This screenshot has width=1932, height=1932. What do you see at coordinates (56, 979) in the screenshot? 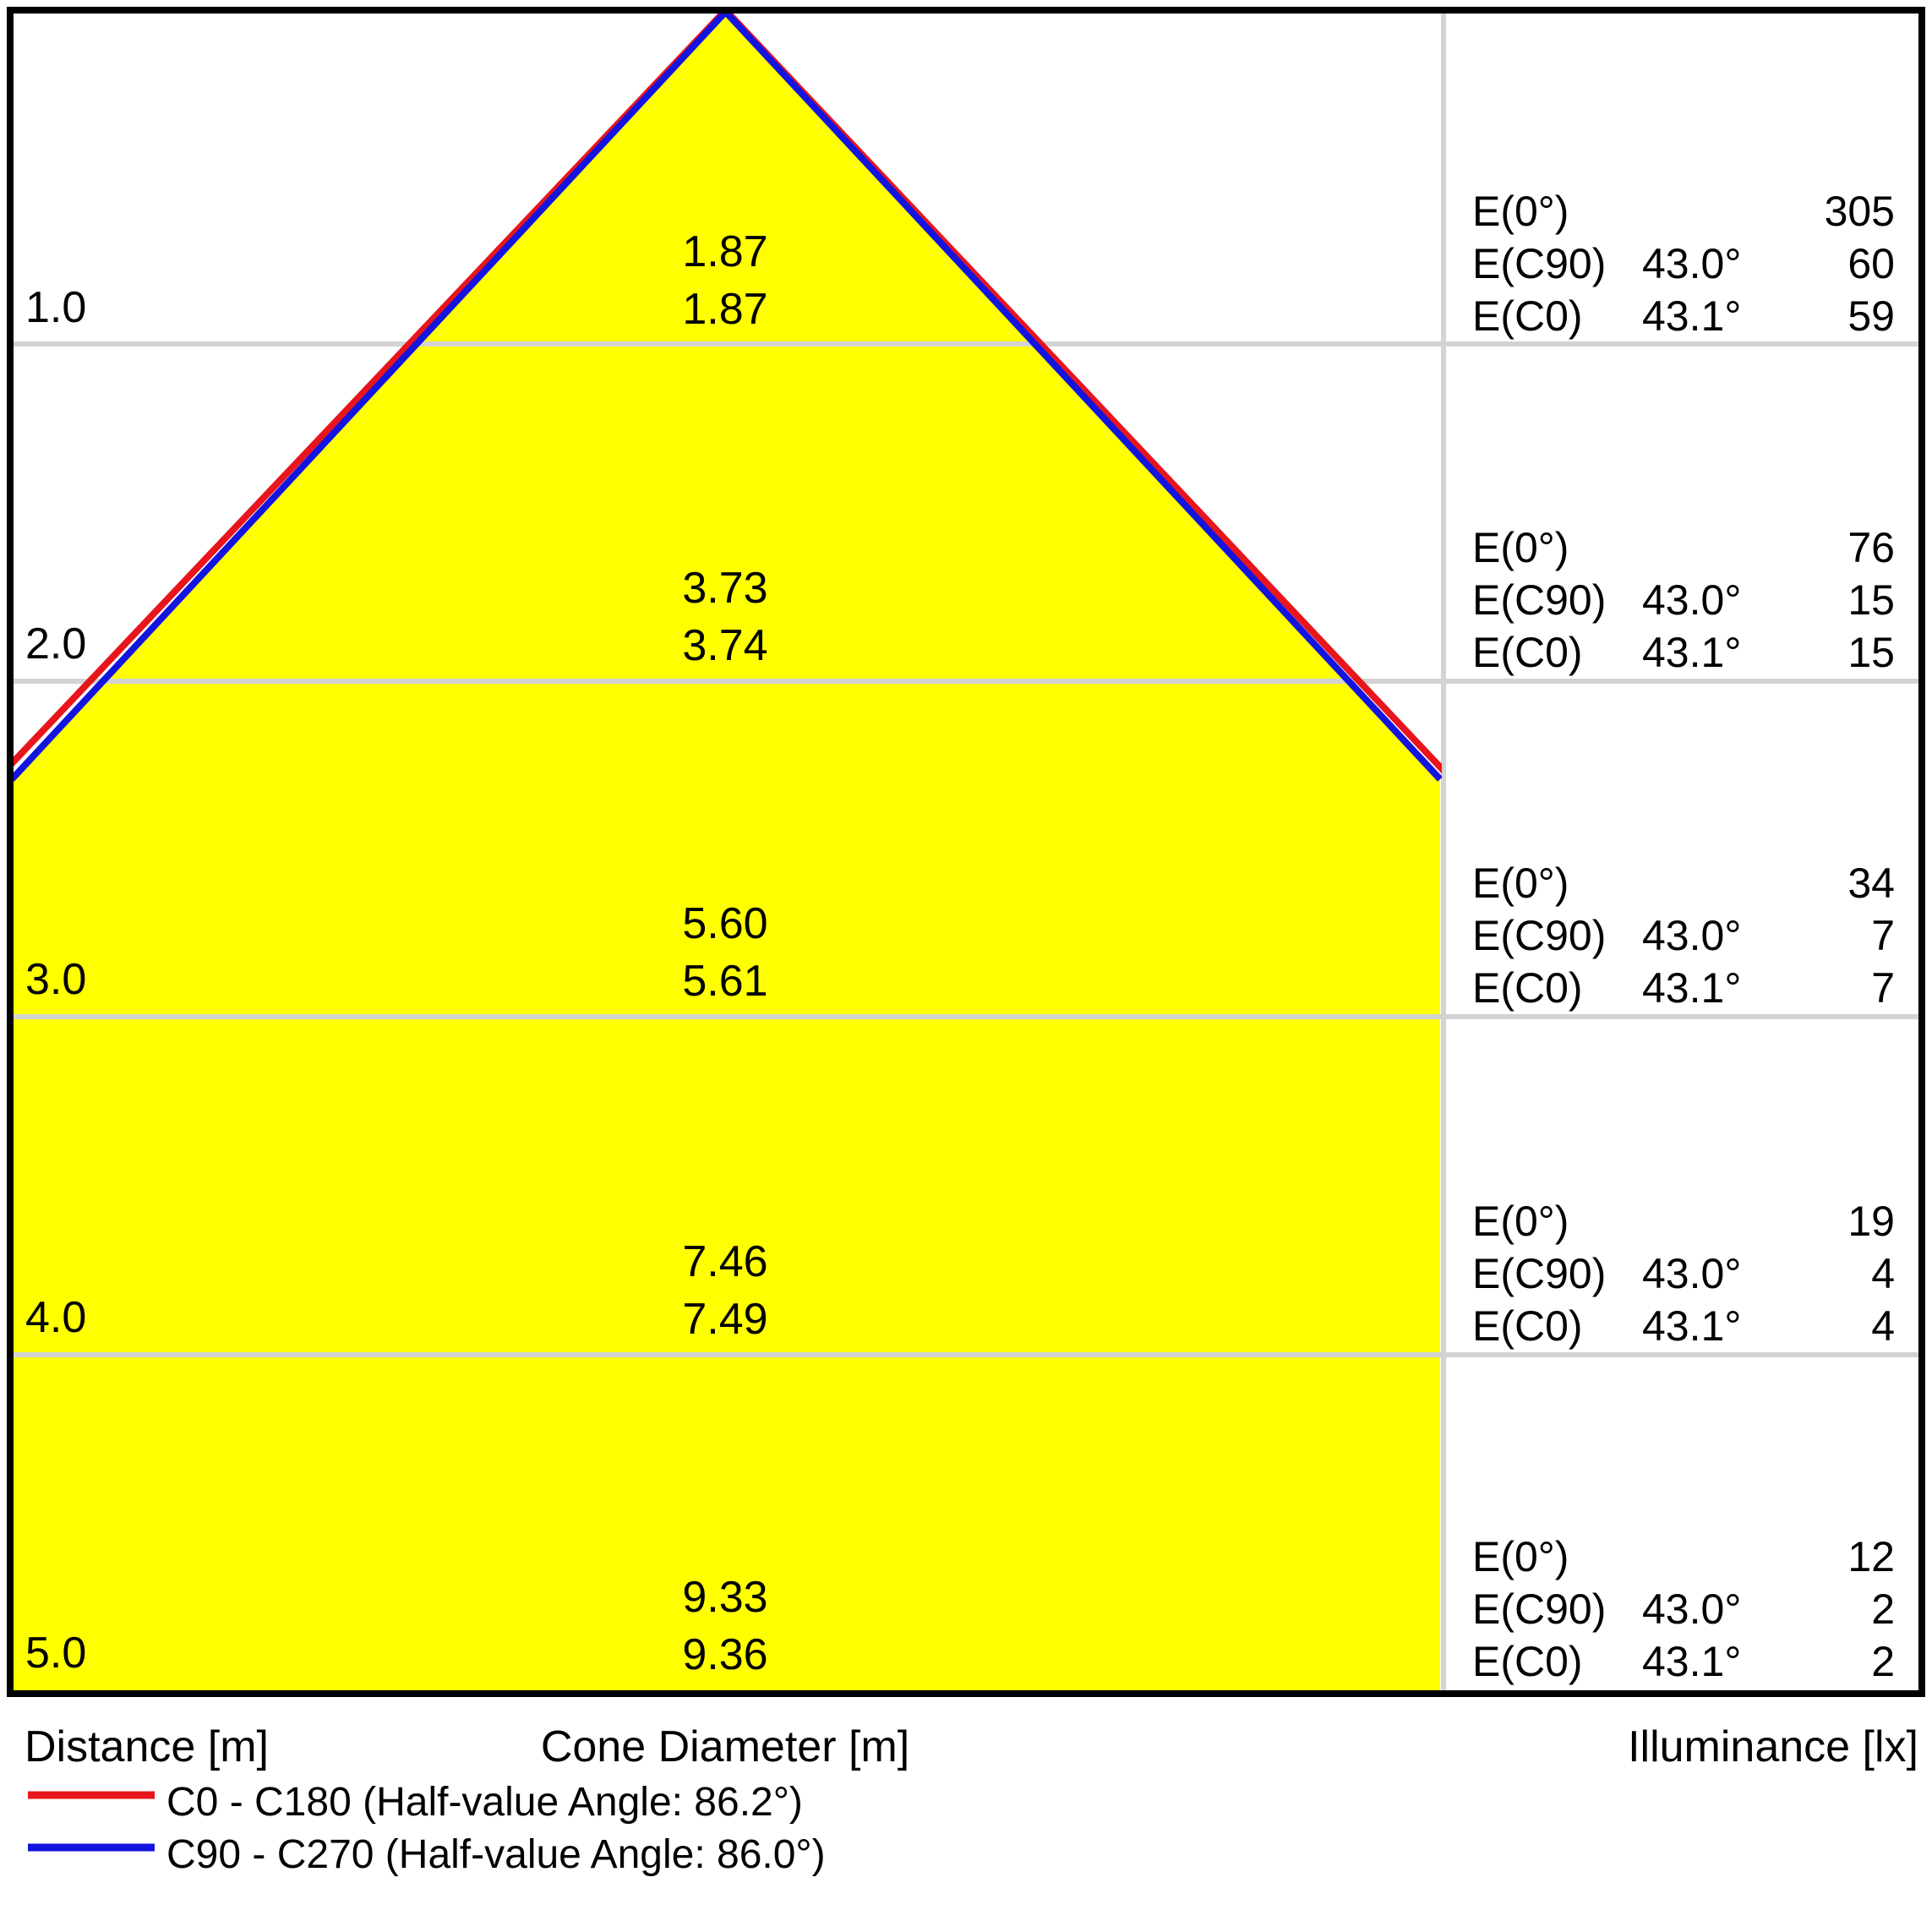
I see `distance-label: 3.0` at bounding box center [56, 979].